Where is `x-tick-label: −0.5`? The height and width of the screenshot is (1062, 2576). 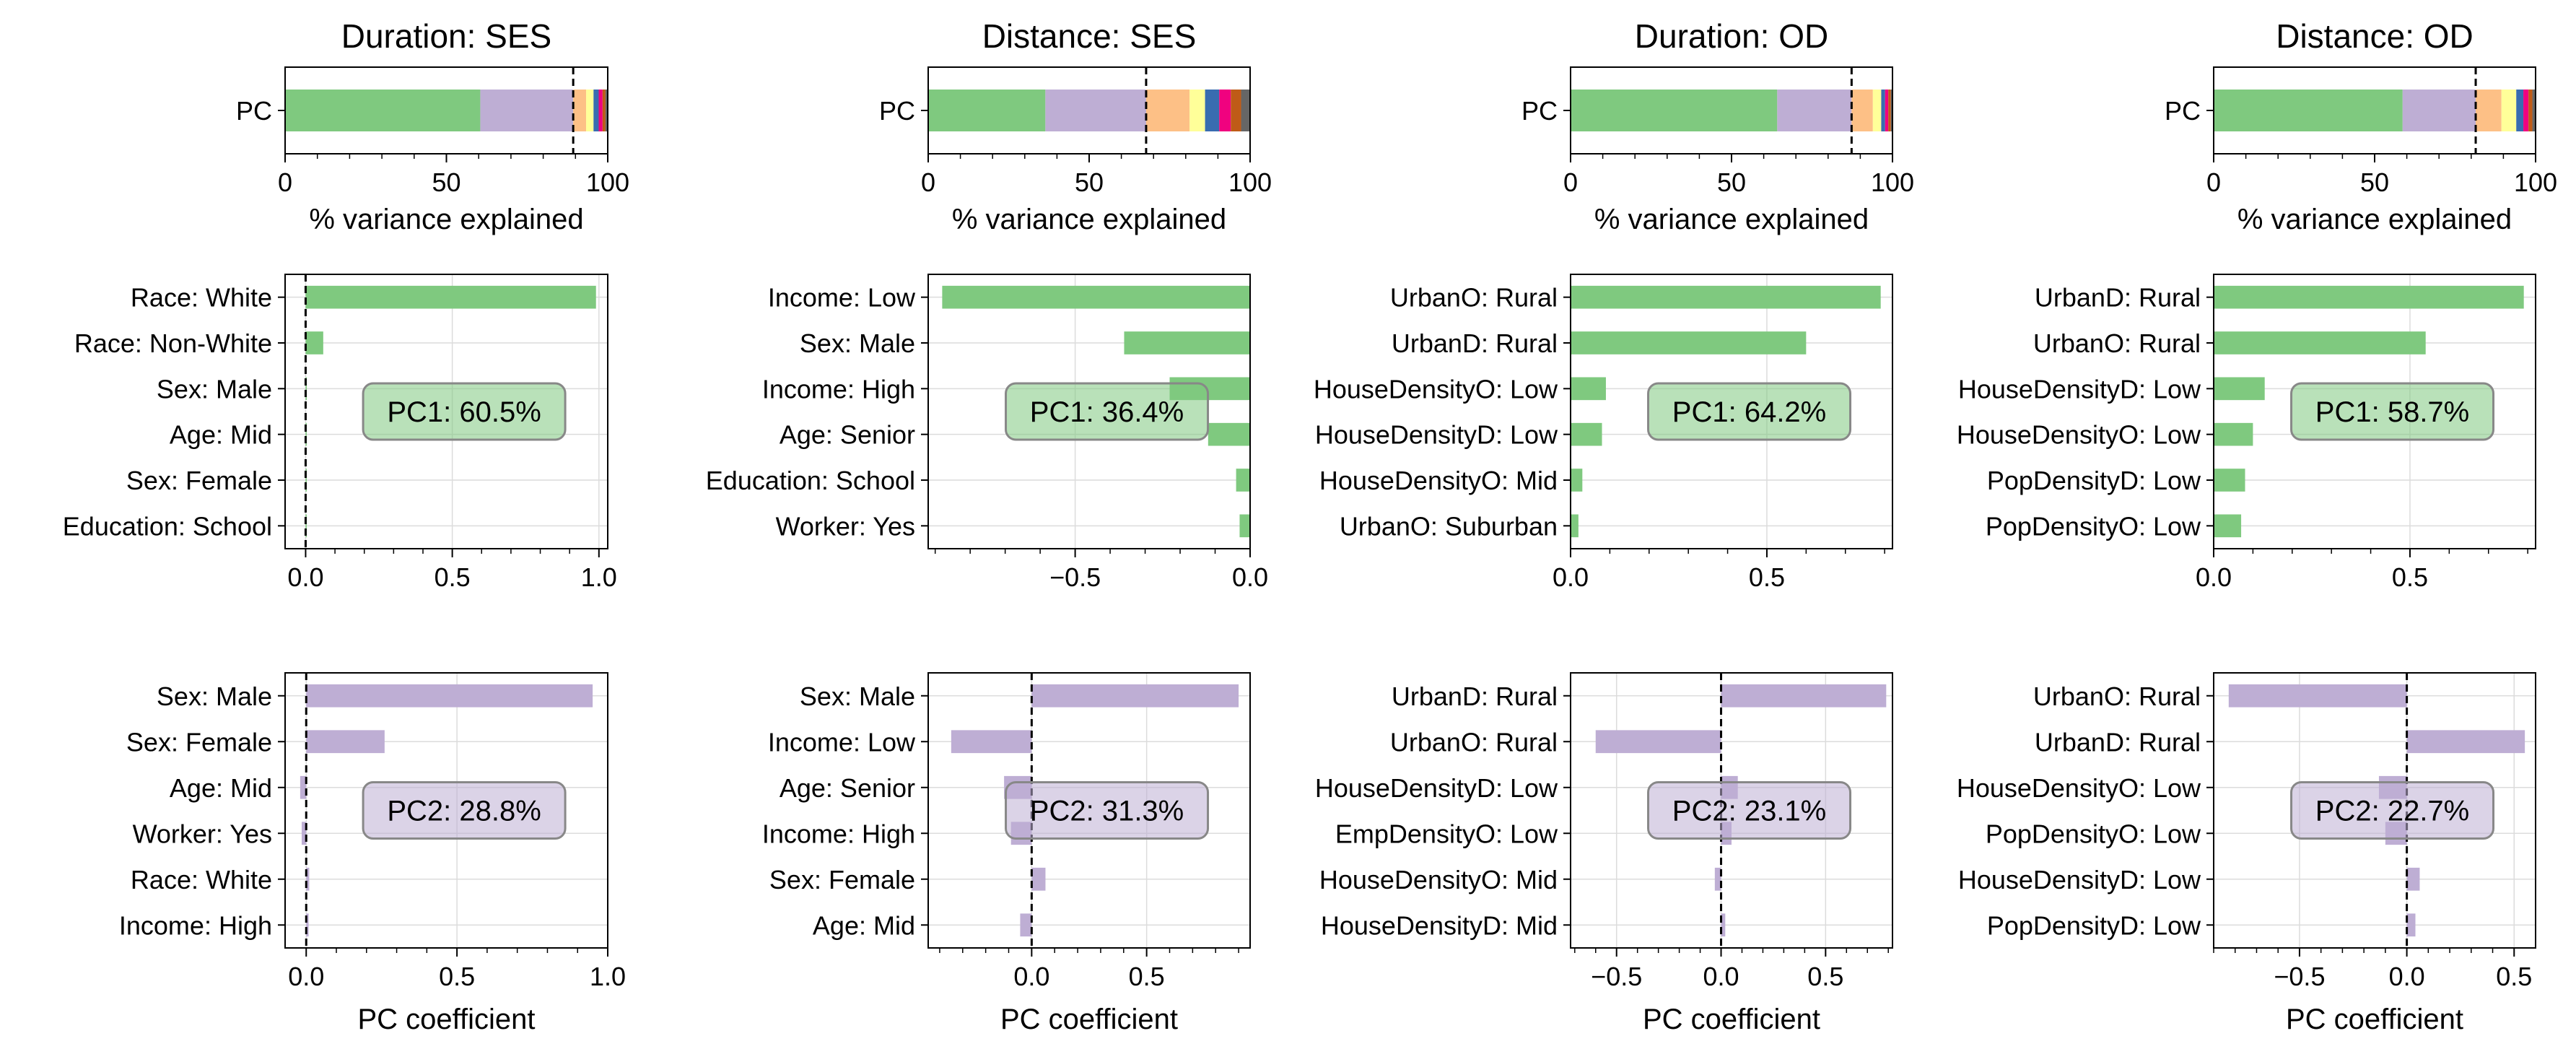
x-tick-label: −0.5 is located at coordinates (2299, 977).